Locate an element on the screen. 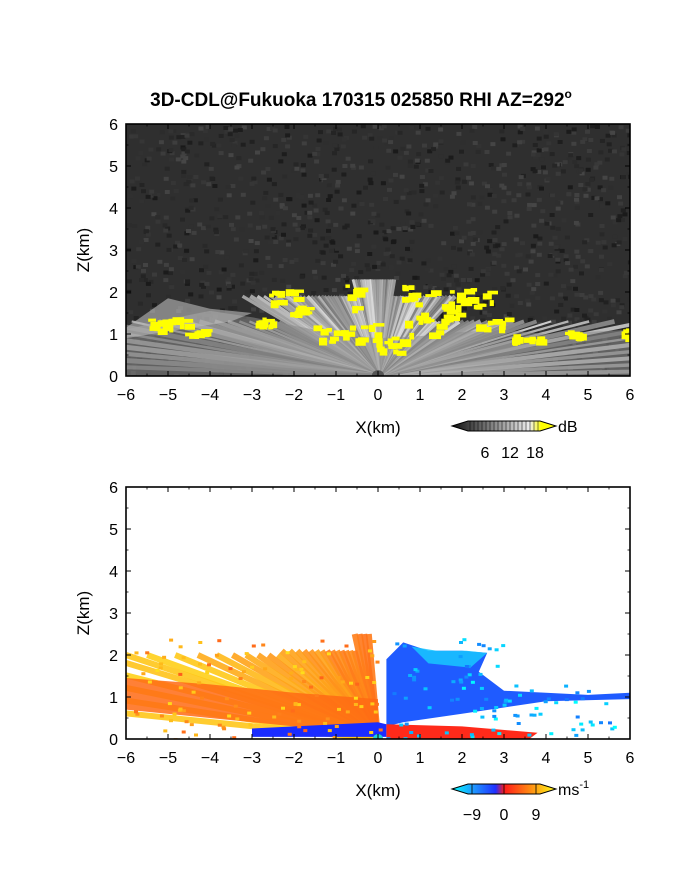 This screenshot has height=885, width=680. reflectivity-colorbar-tick-label: 12 is located at coordinates (510, 453).